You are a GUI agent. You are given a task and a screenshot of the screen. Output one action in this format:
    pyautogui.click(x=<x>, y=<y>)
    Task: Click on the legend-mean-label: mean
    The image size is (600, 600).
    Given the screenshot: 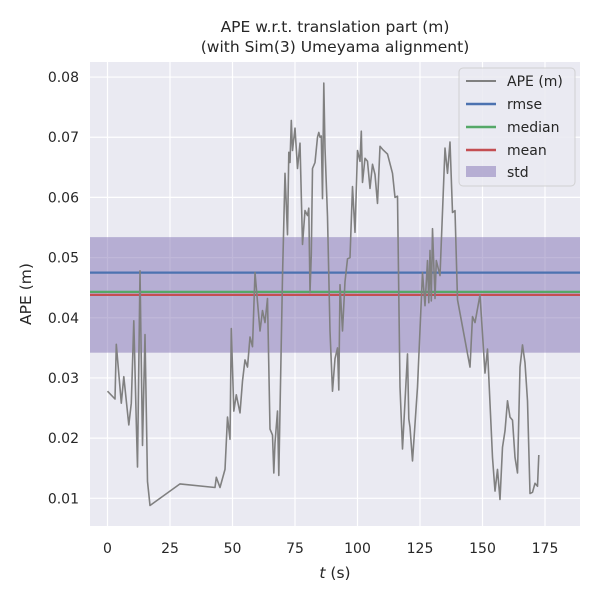 What is the action you would take?
    pyautogui.click(x=527, y=151)
    